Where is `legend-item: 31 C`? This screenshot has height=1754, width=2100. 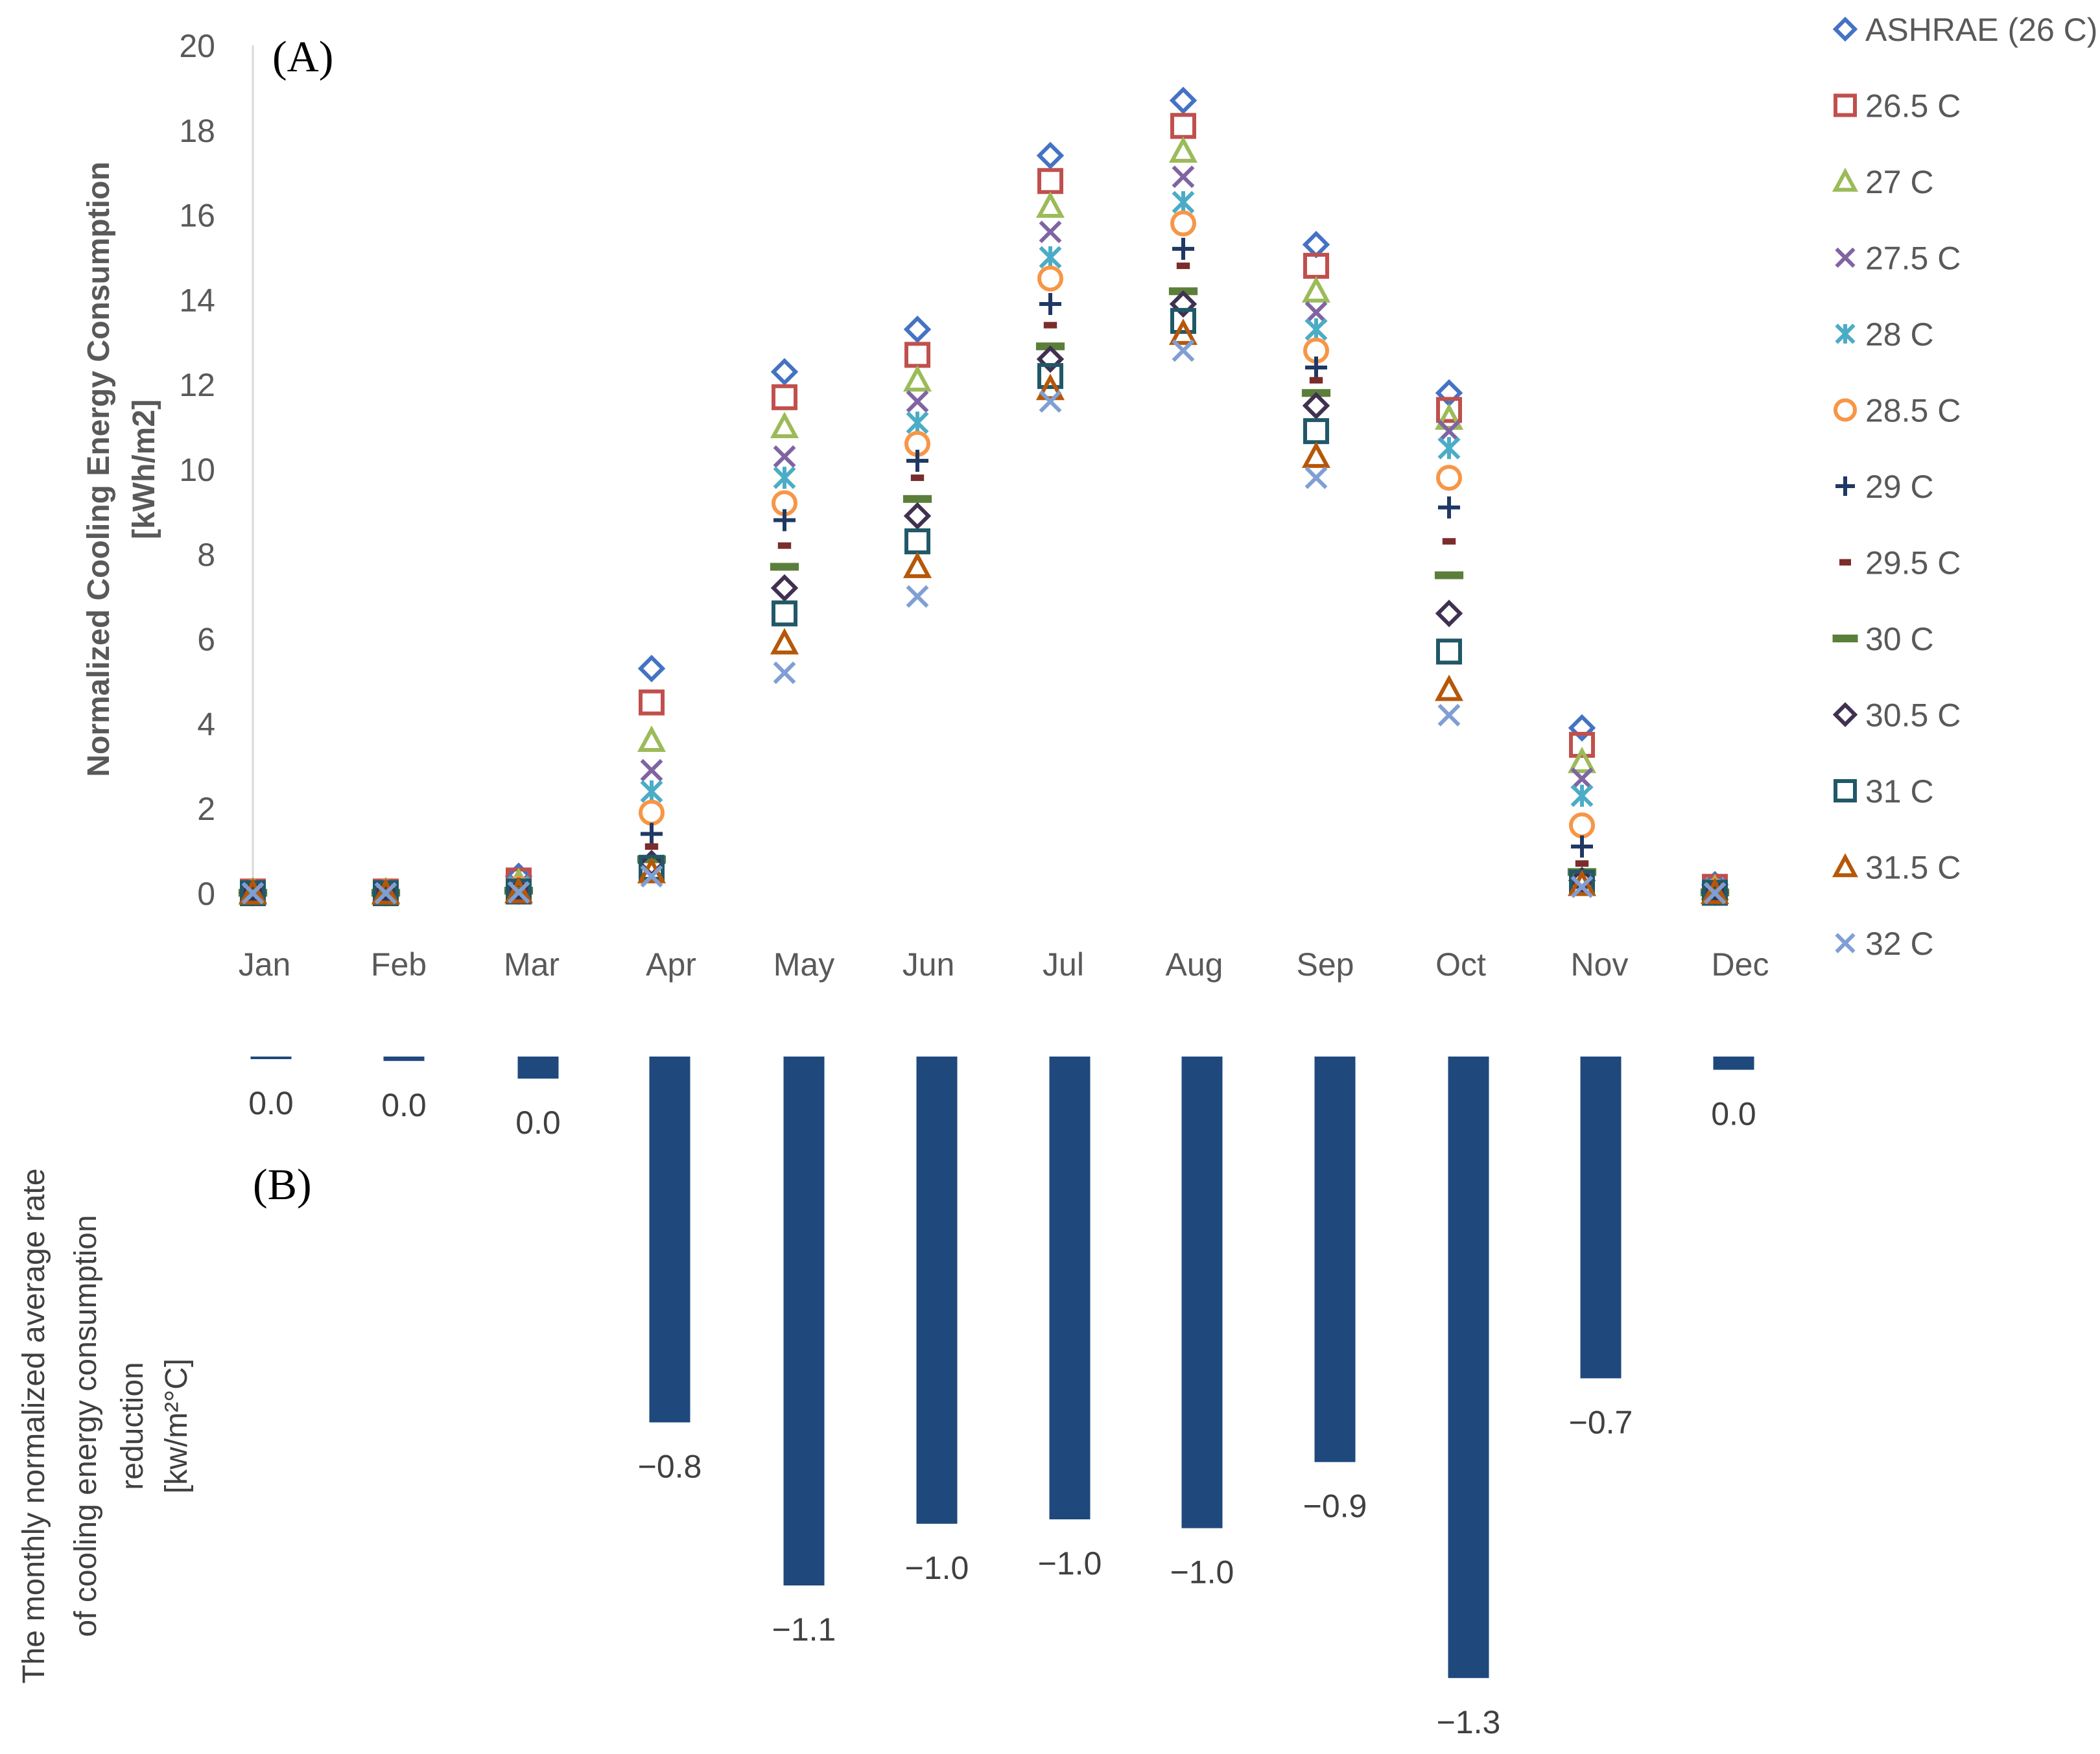 legend-item: 31 C is located at coordinates (1884, 791).